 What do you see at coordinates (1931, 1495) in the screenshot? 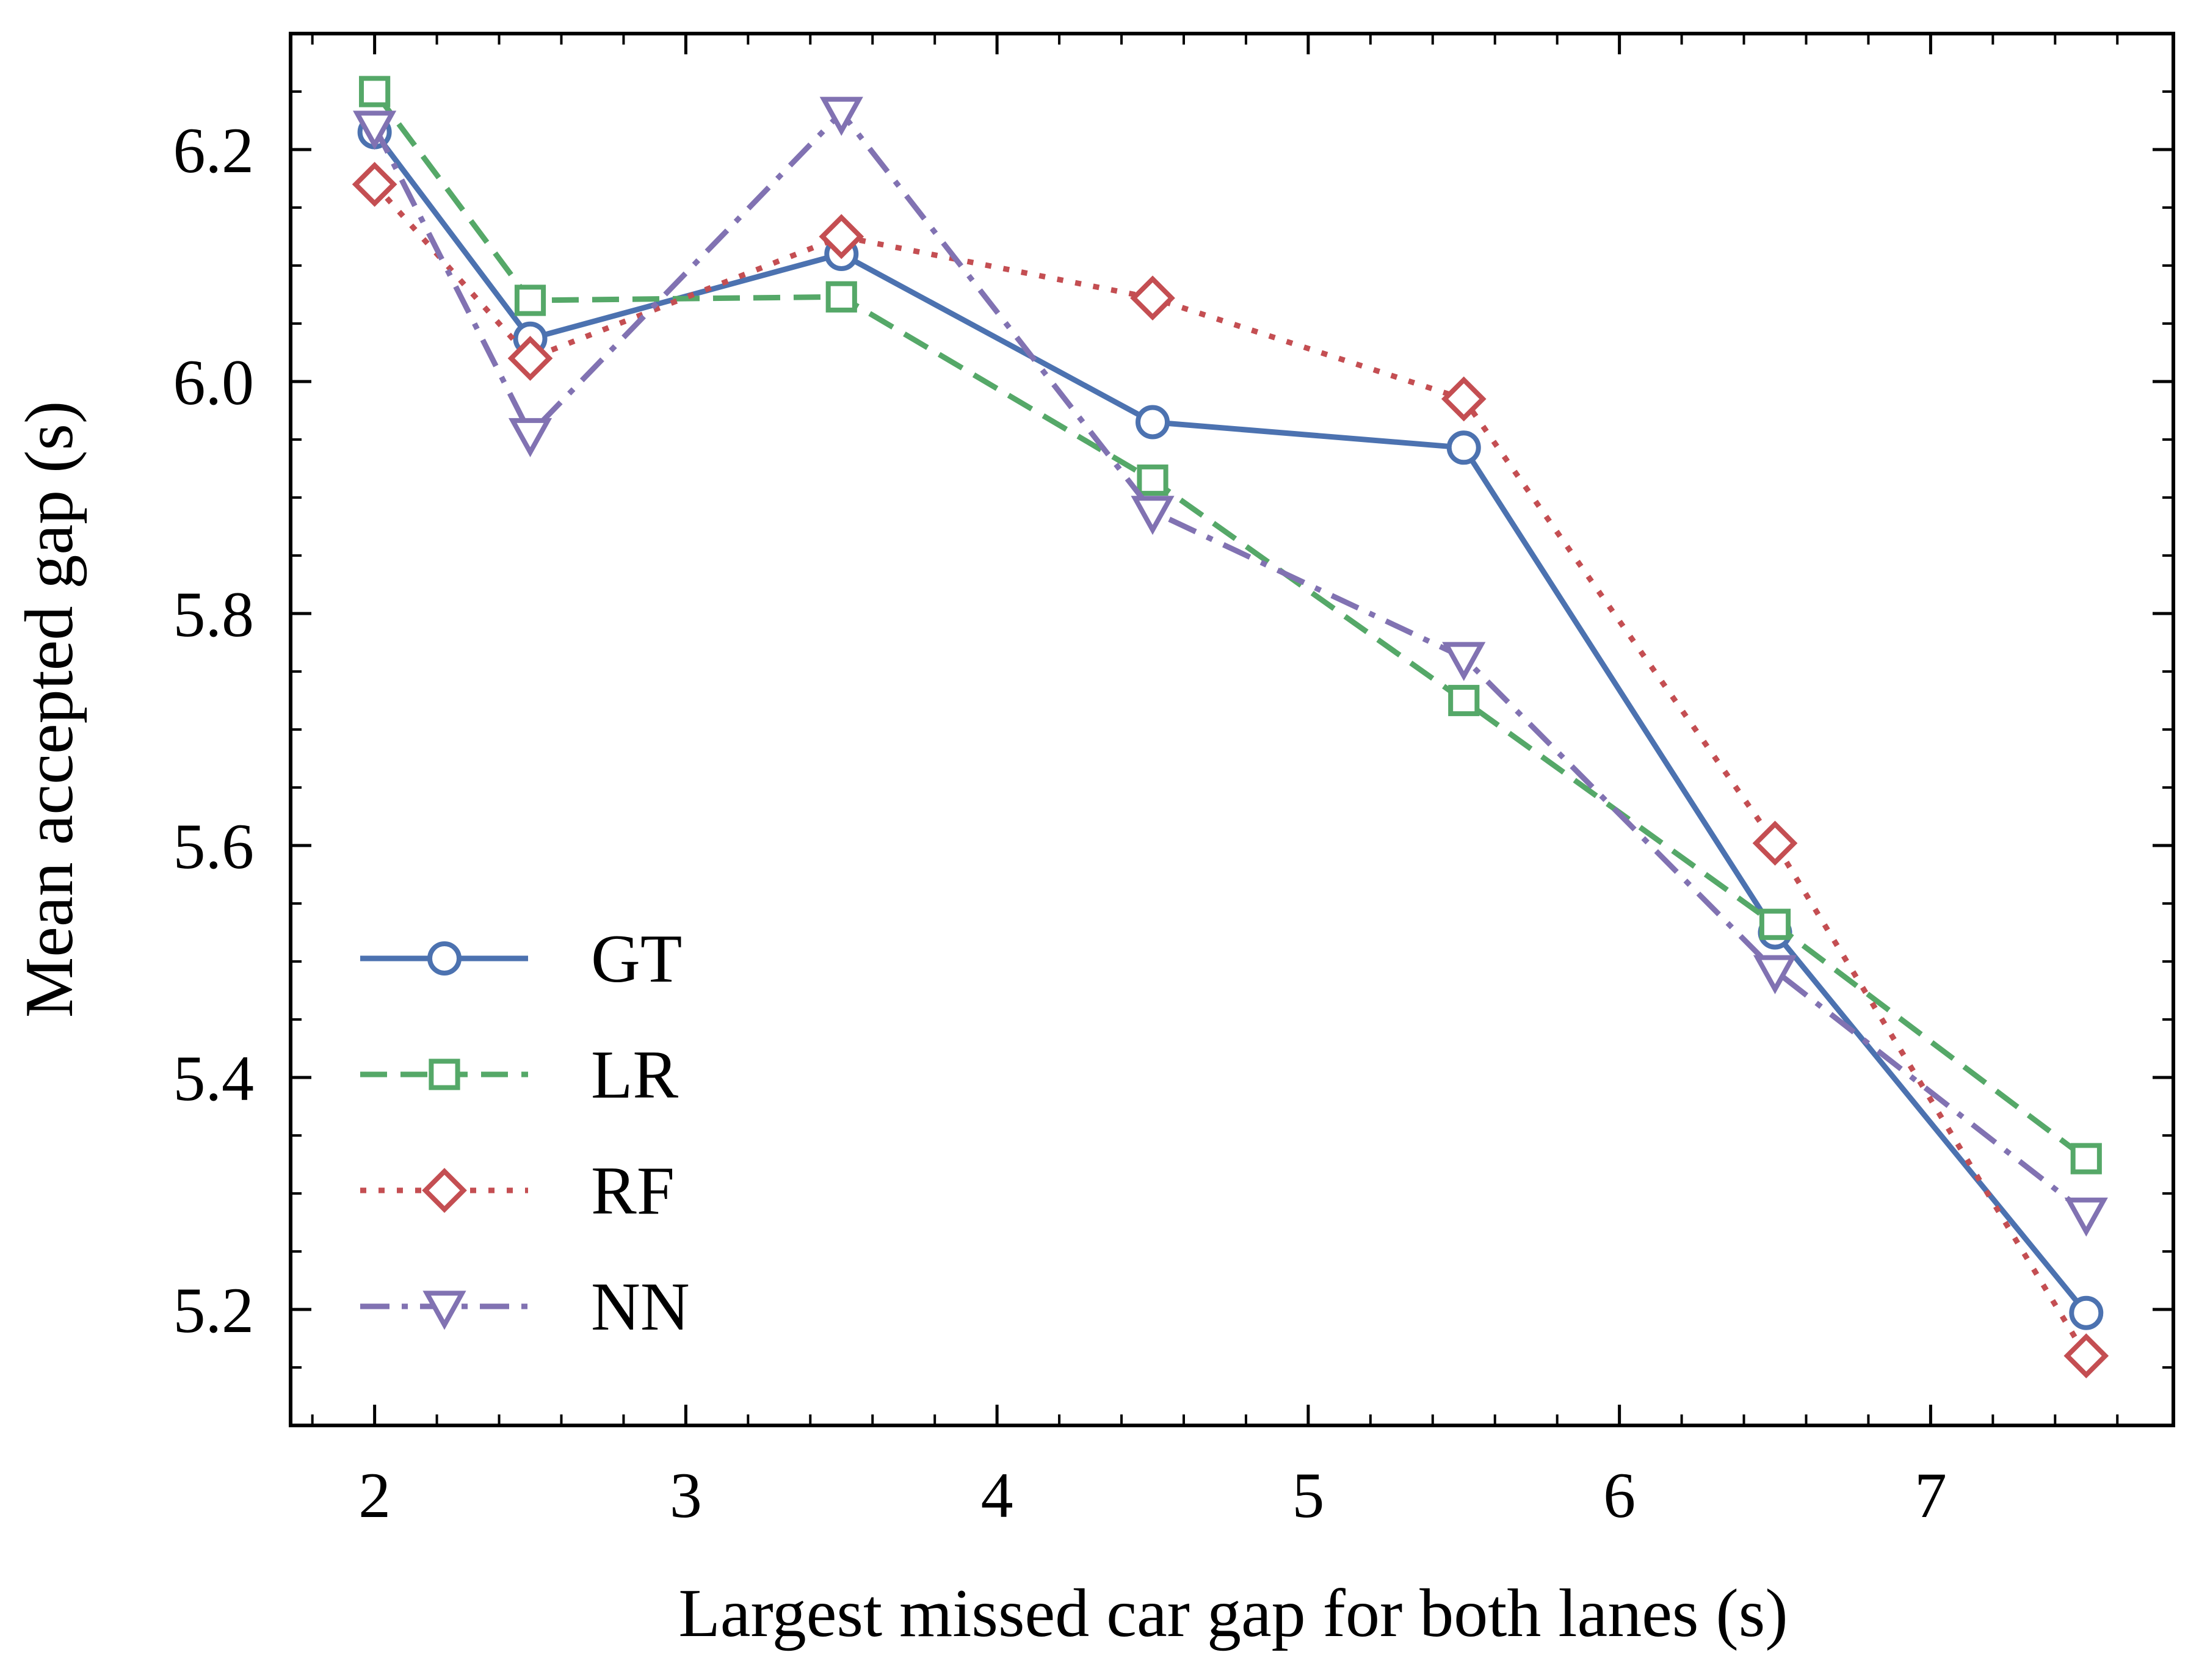
I see `x-tick-label: 7` at bounding box center [1931, 1495].